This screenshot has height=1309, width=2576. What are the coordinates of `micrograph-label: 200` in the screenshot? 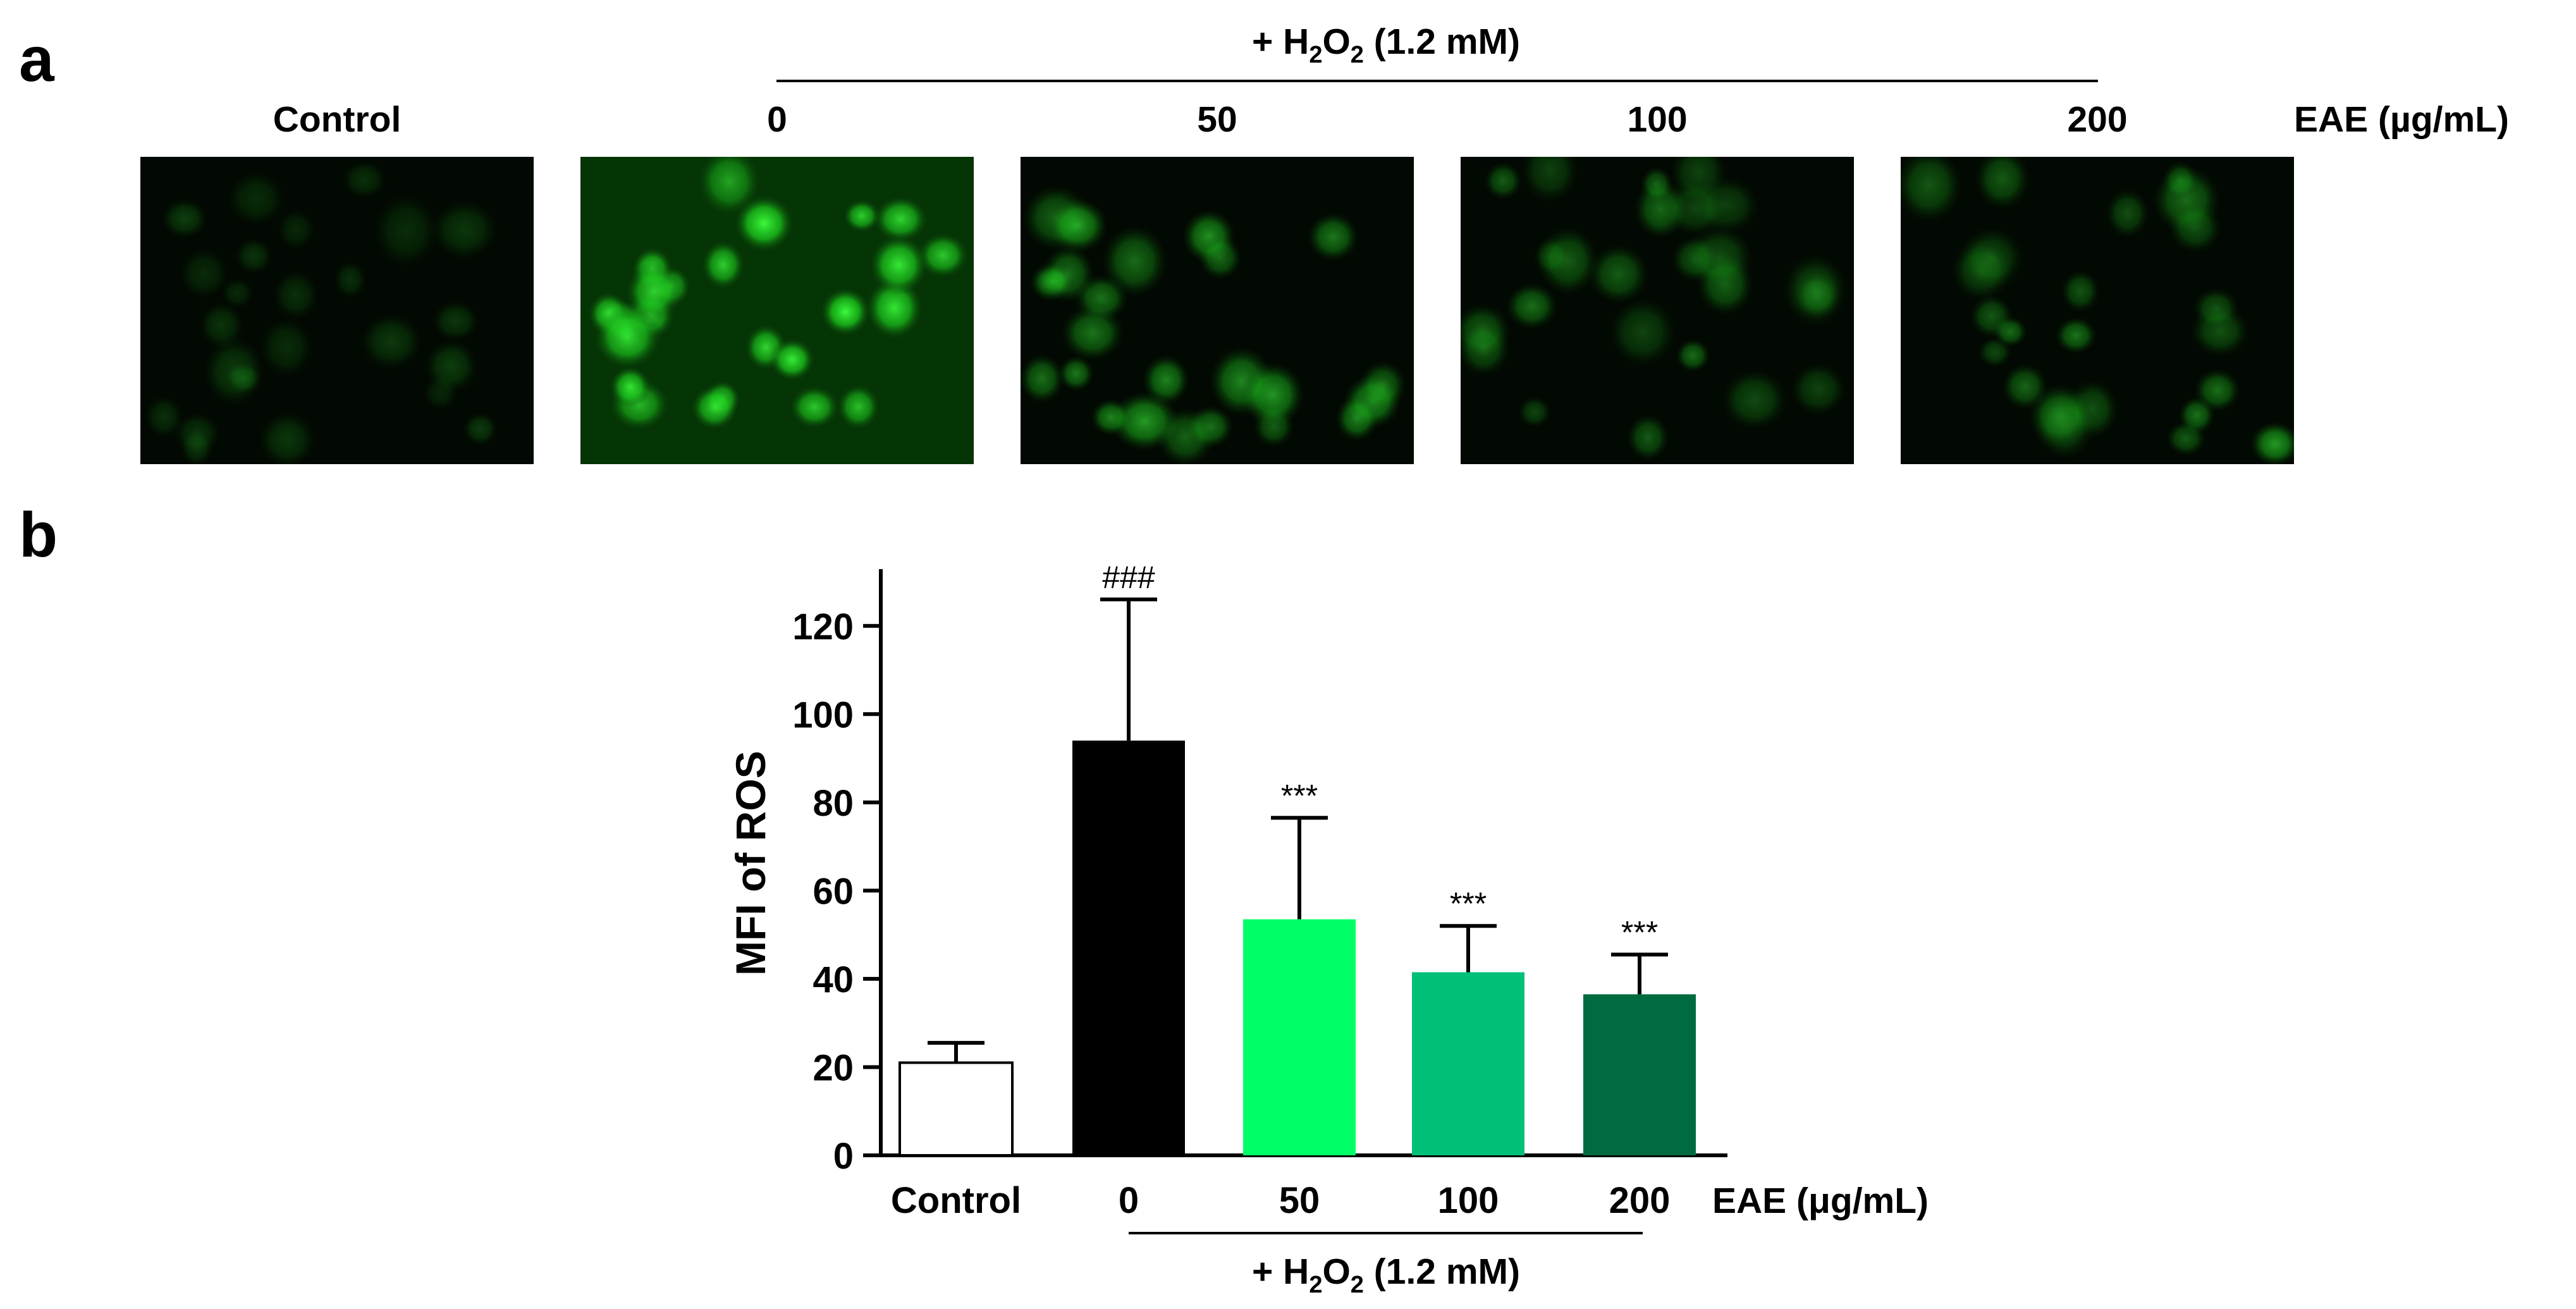 It's located at (2097, 119).